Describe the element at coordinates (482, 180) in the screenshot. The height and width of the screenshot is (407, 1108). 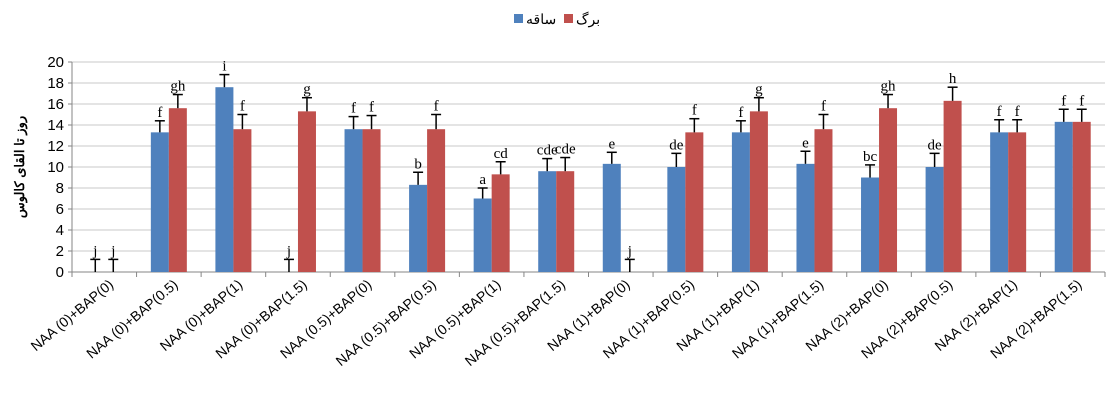
I see `significance-letter: a` at that location.